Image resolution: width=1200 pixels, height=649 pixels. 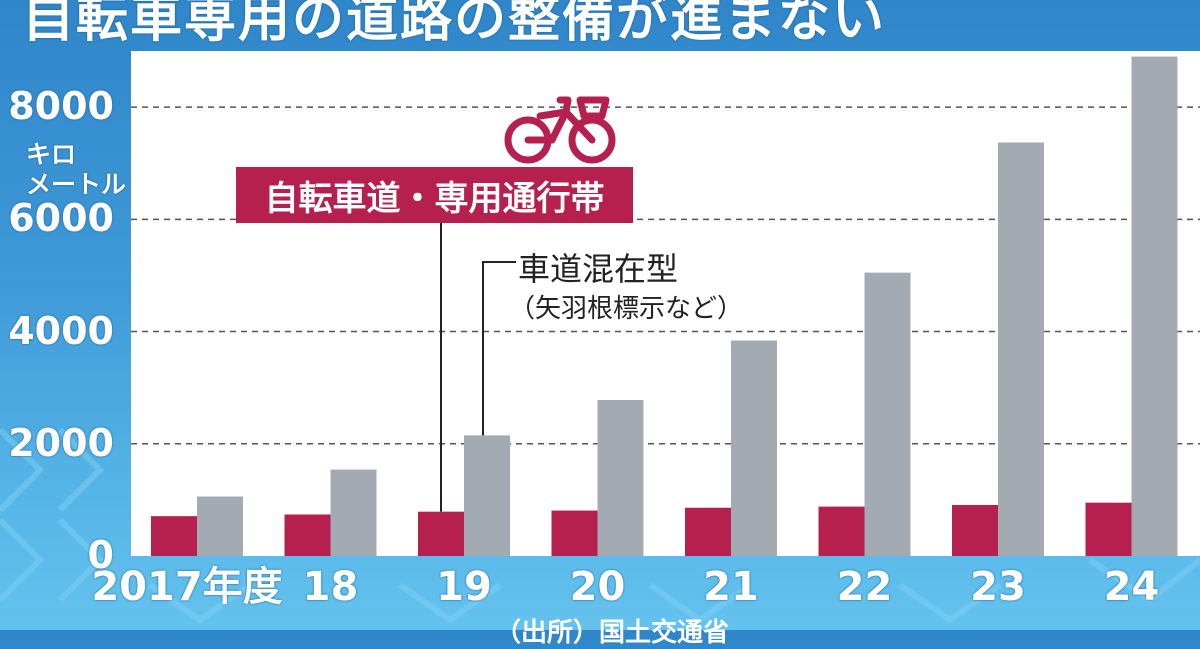 What do you see at coordinates (626, 309) in the screenshot?
I see `legend-mixed-lane-note: （矢羽根標示など）` at bounding box center [626, 309].